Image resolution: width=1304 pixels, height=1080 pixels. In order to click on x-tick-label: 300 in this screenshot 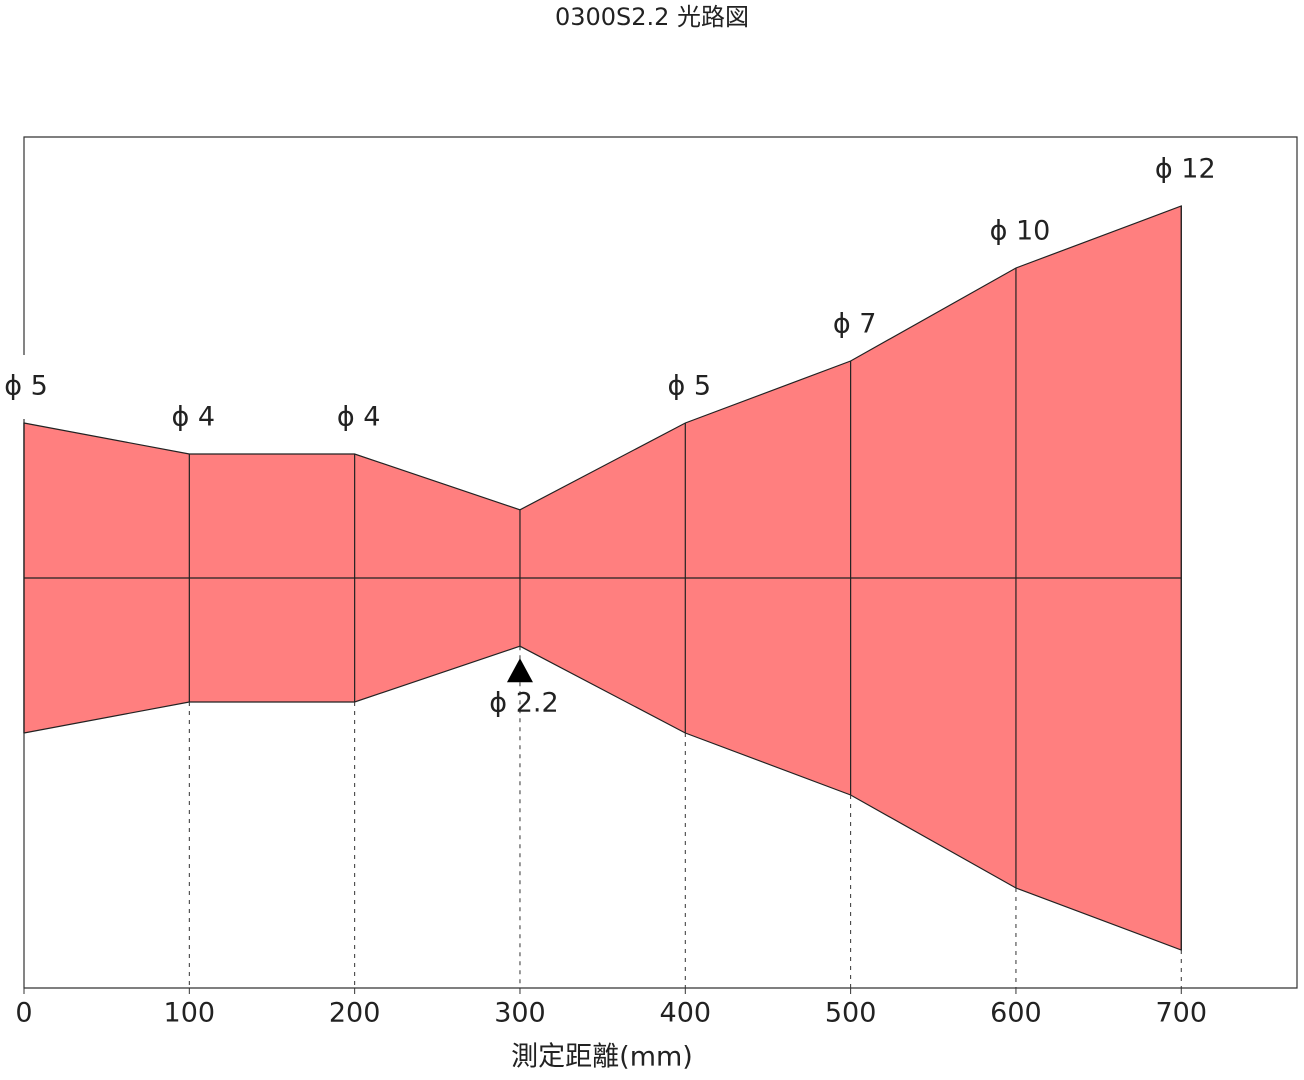, I will do `click(520, 1013)`.